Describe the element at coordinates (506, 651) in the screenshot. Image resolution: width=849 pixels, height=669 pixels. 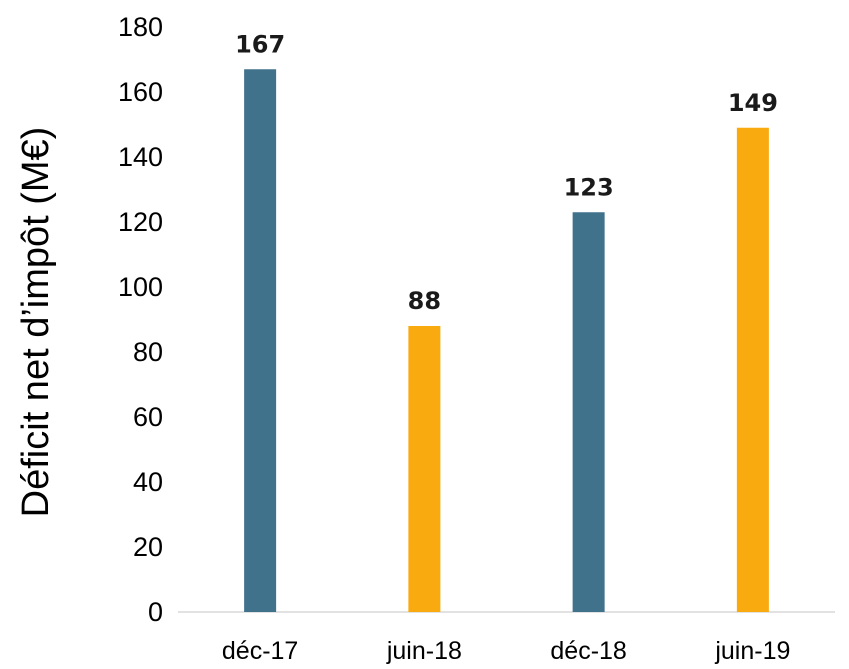
I see `x-axis: déc-17 juin-18 déc-18 juin-19` at that location.